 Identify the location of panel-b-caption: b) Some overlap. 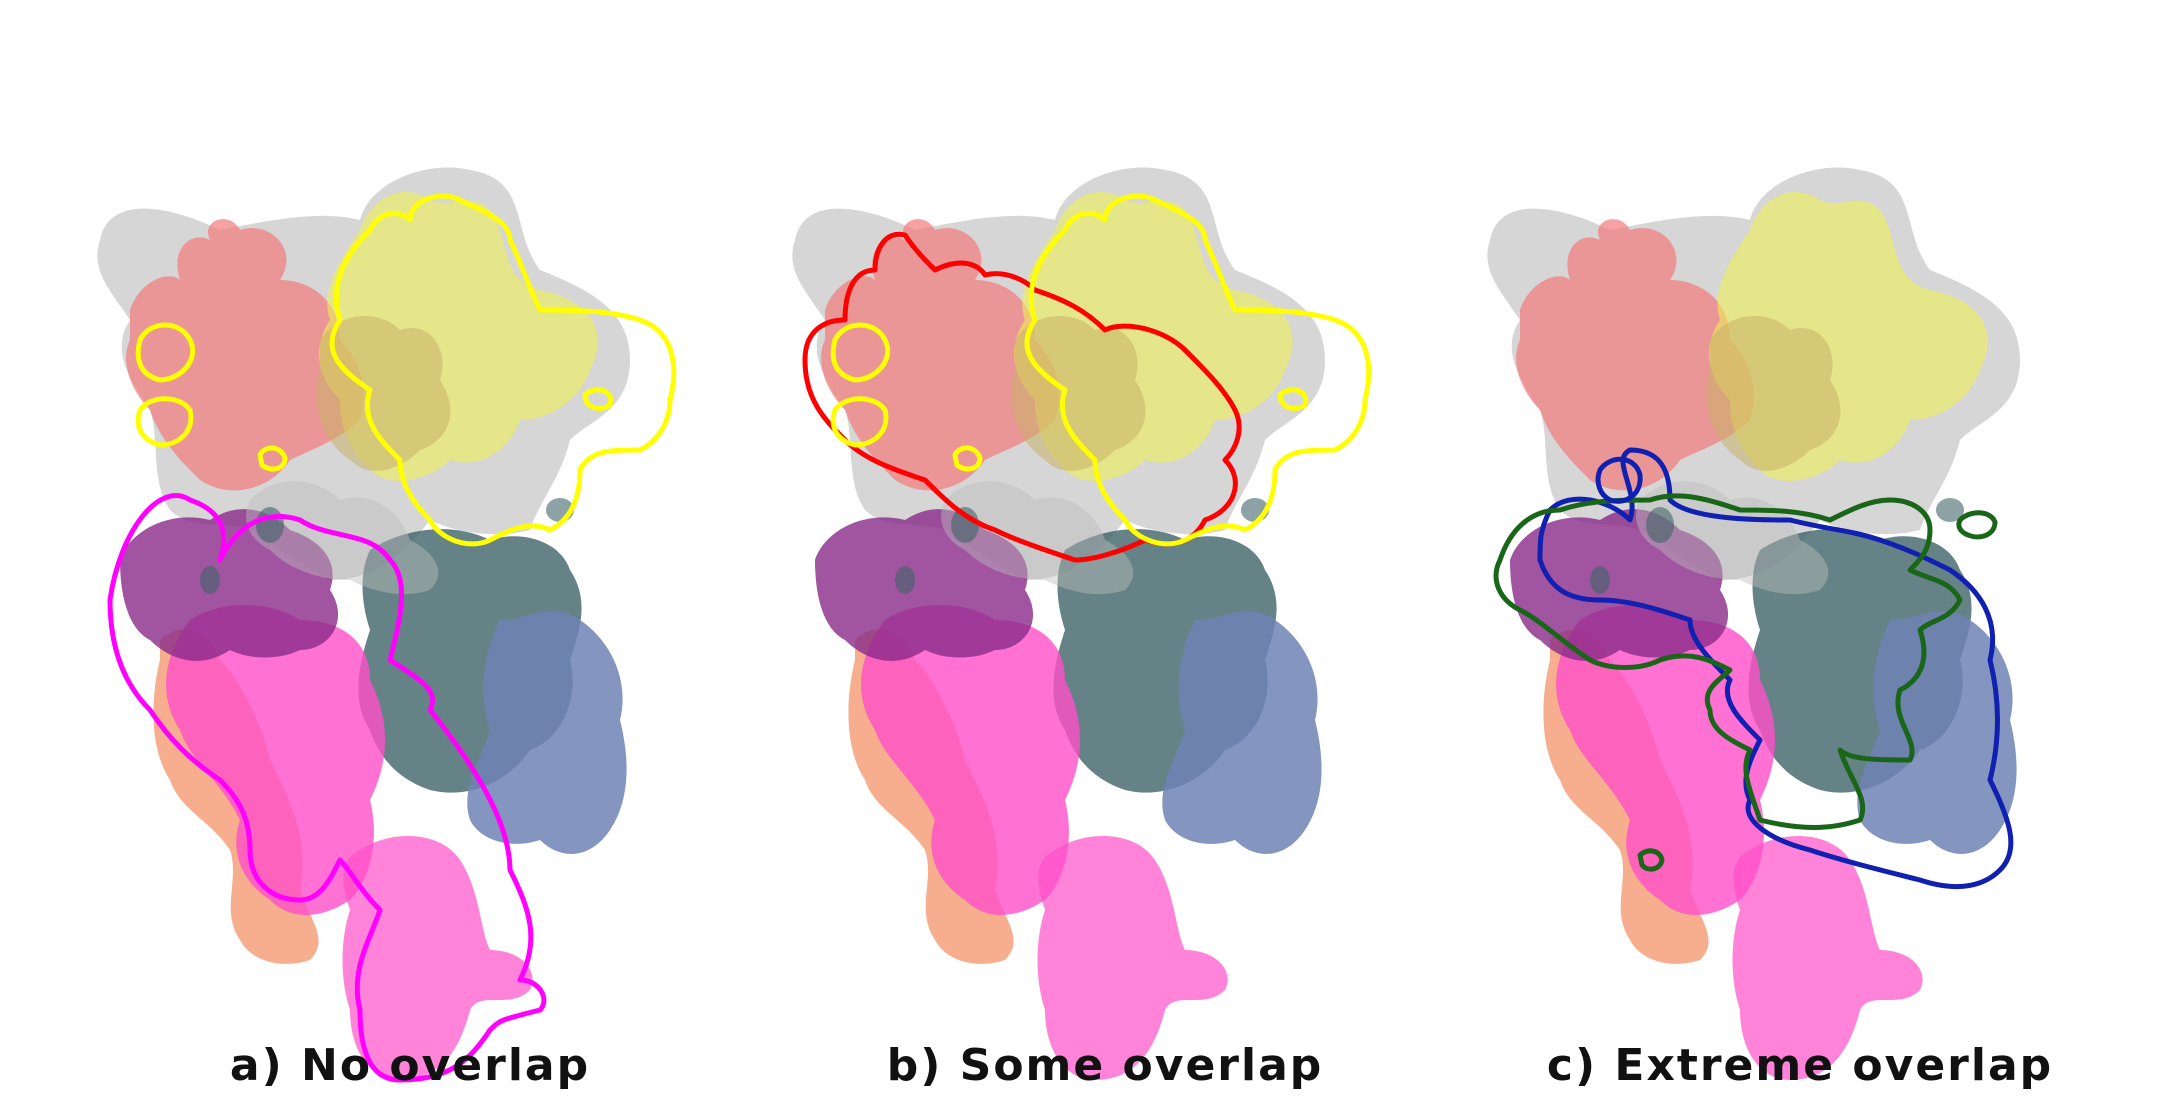
(1105, 1065).